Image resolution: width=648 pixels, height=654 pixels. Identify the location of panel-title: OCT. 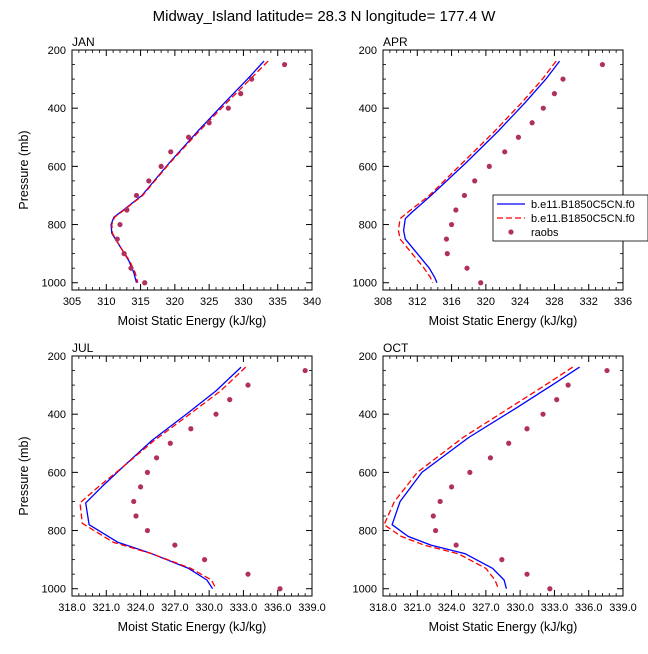
(396, 348).